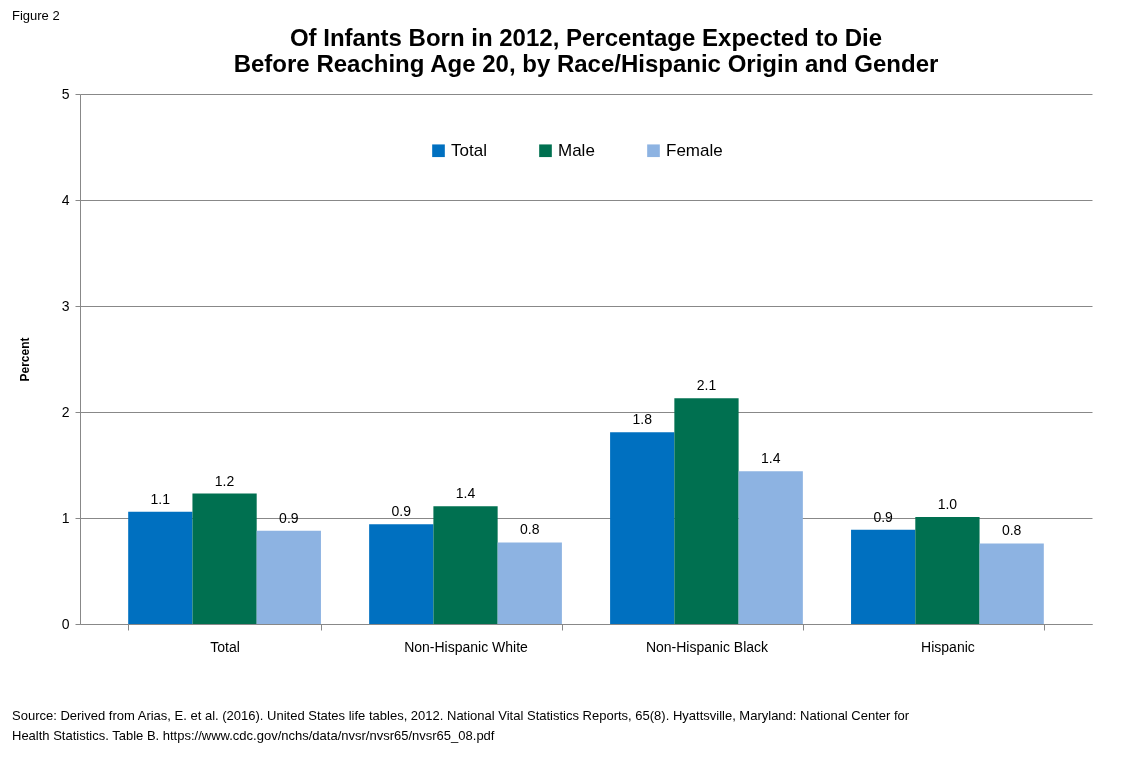 The image size is (1126, 771). Describe the element at coordinates (576, 150) in the screenshot. I see `legend-label: Male` at that location.